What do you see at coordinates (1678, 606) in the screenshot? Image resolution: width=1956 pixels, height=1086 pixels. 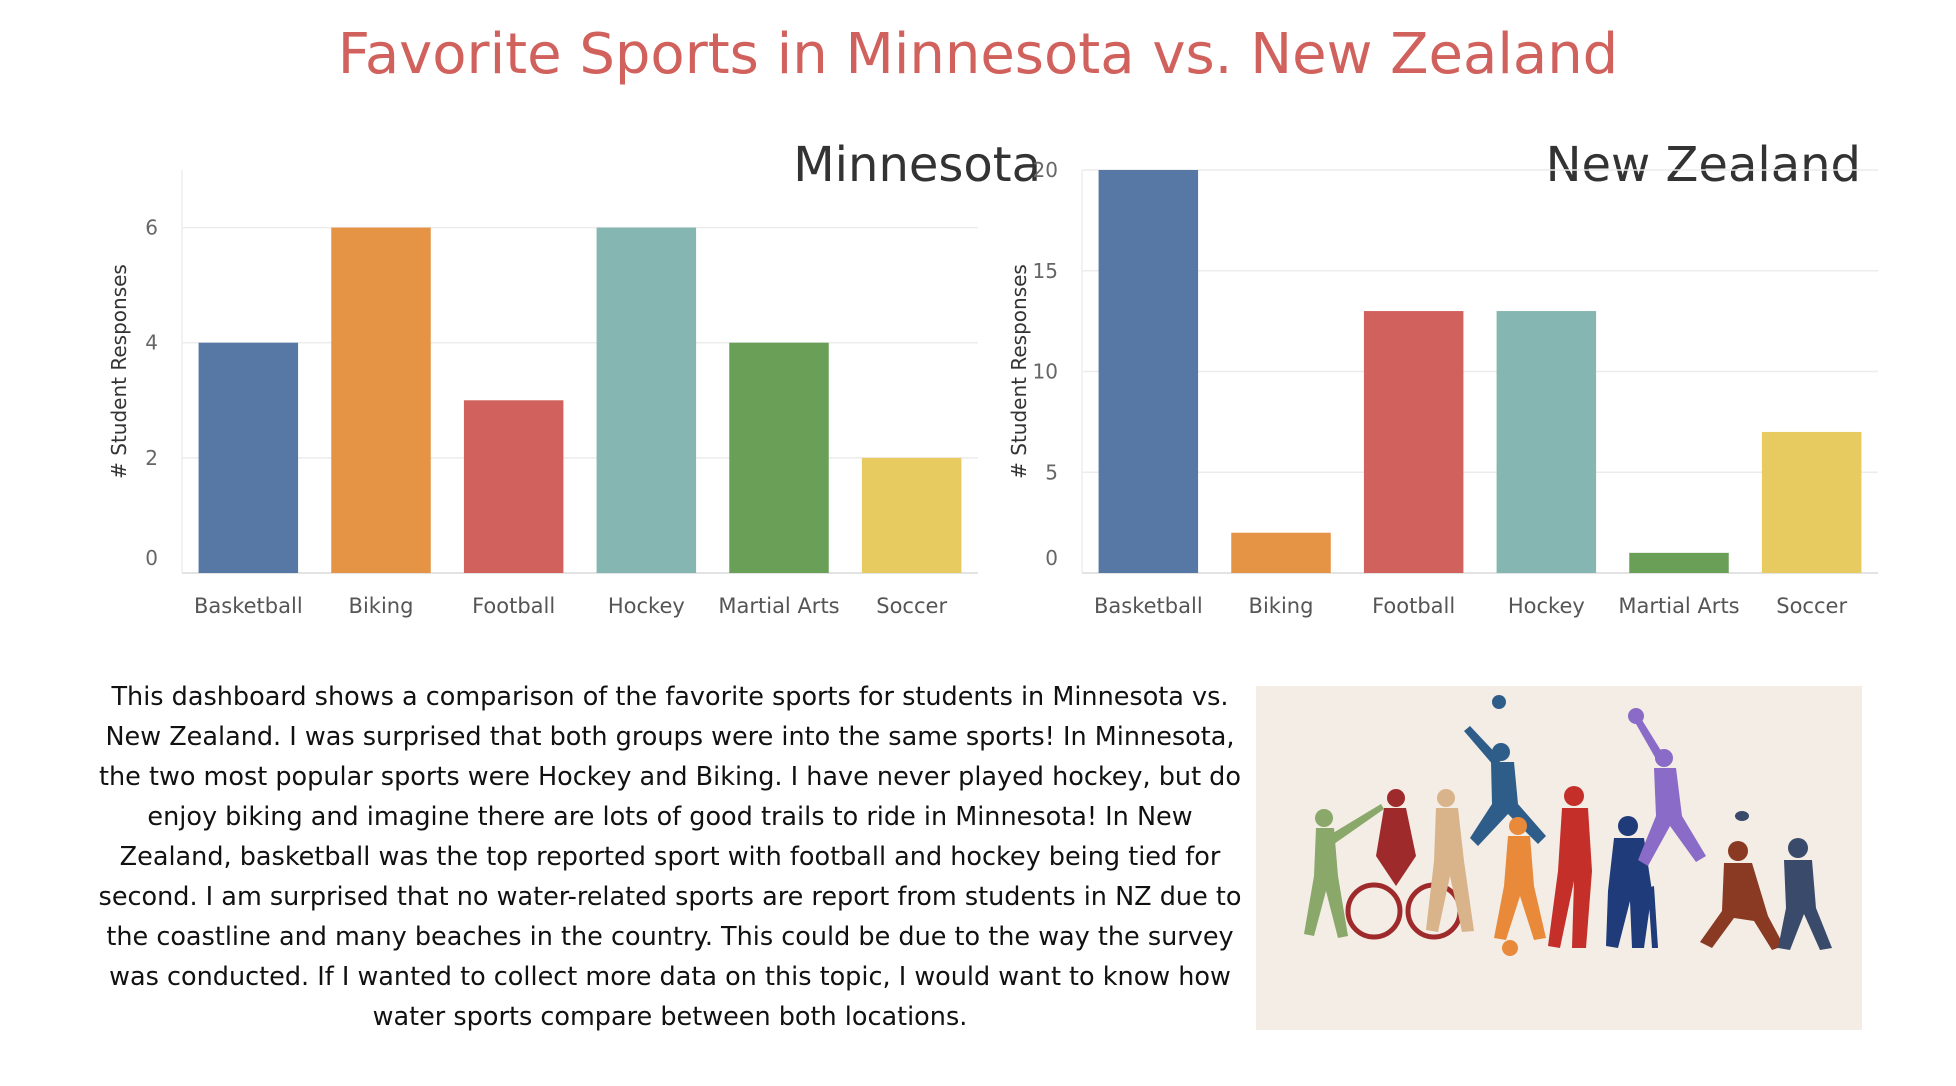 I see `new-zealand-x-tick-label: Martial Arts` at bounding box center [1678, 606].